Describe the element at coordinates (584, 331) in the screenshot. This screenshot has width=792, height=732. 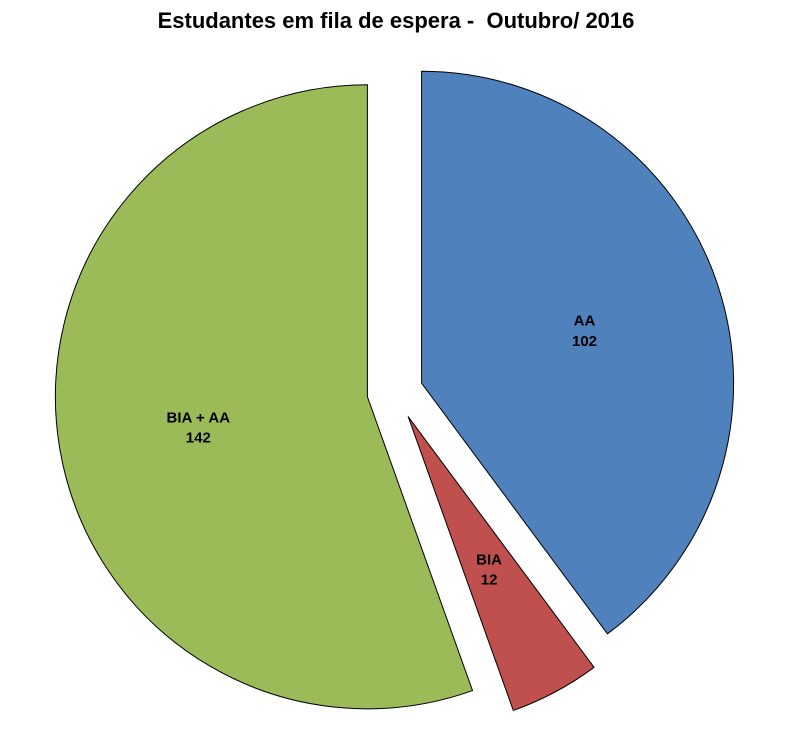
I see `slice-label-aa: AA 102` at that location.